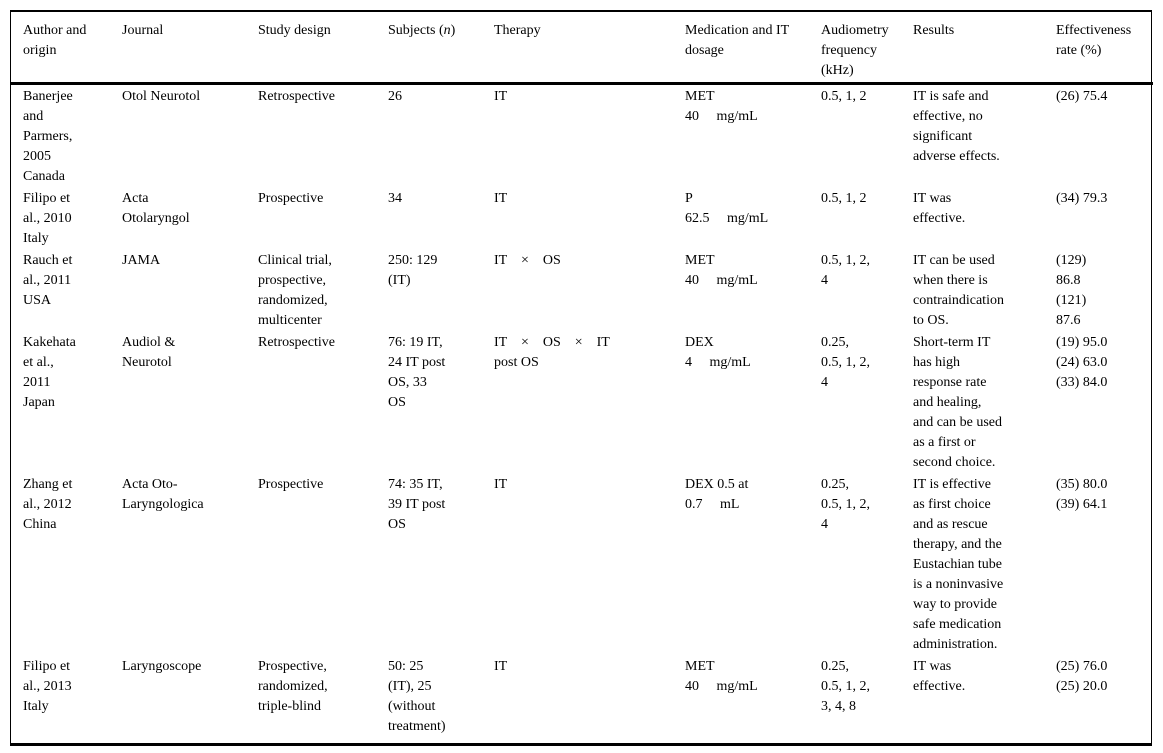  What do you see at coordinates (162, 666) in the screenshot?
I see `cell-journal: Laryngoscope` at bounding box center [162, 666].